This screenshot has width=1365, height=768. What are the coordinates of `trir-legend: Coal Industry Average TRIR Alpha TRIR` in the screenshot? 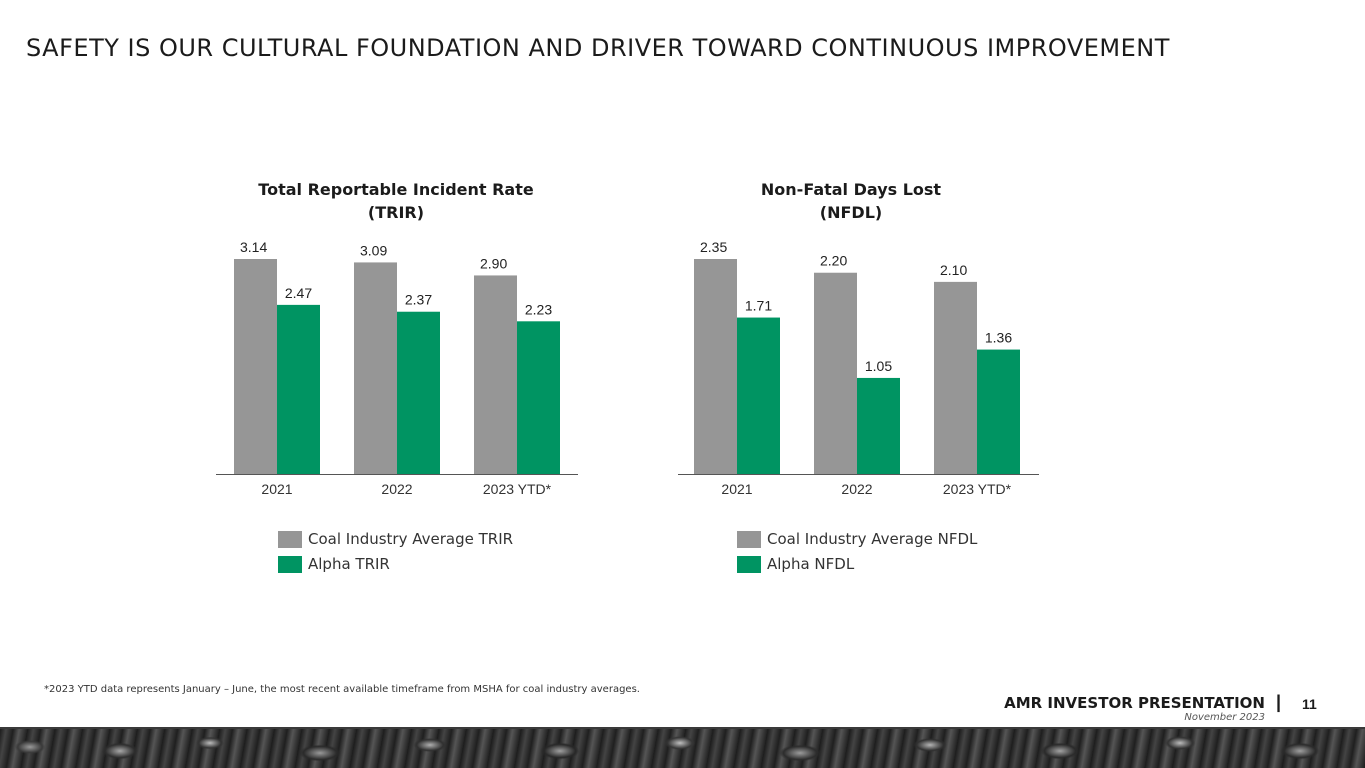 It's located at (395, 554).